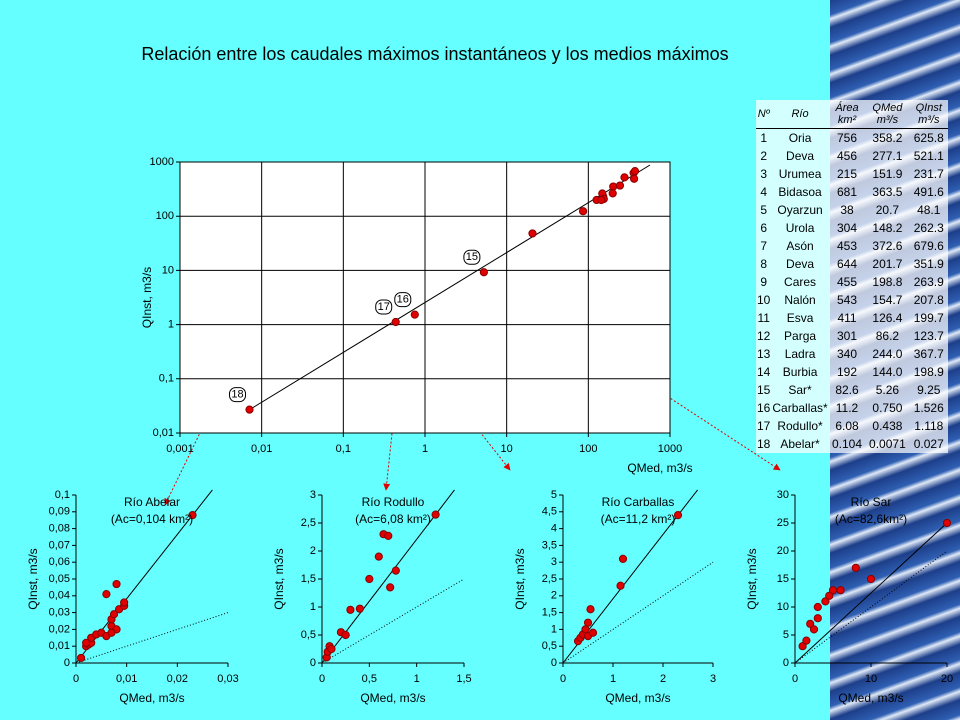 The height and width of the screenshot is (720, 960). I want to click on table-cell: 126.4, so click(887, 318).